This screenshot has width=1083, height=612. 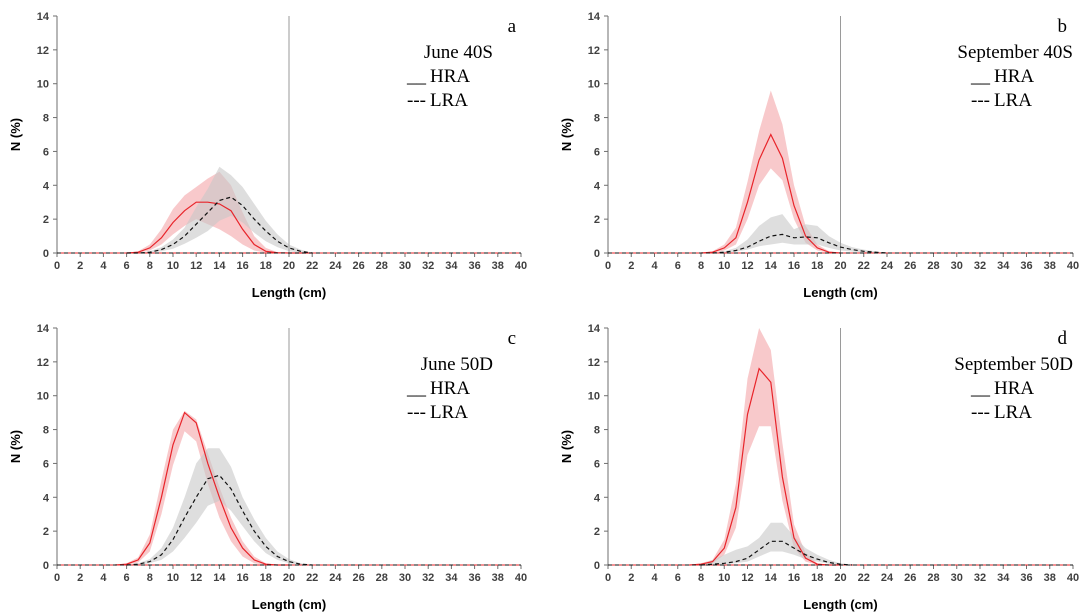 I want to click on x-tick-label: 22, so click(x=312, y=578).